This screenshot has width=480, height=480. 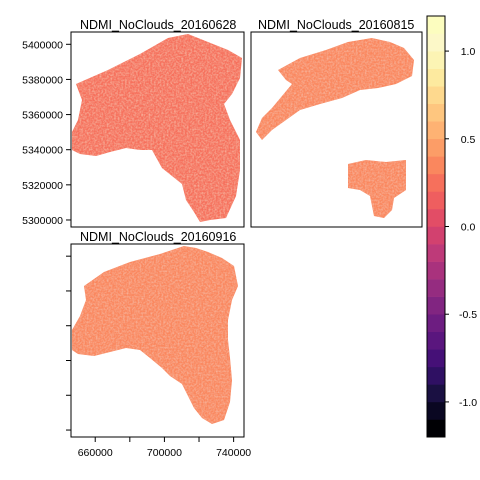 What do you see at coordinates (468, 228) in the screenshot?
I see `colorbar-tick-label: 0.0` at bounding box center [468, 228].